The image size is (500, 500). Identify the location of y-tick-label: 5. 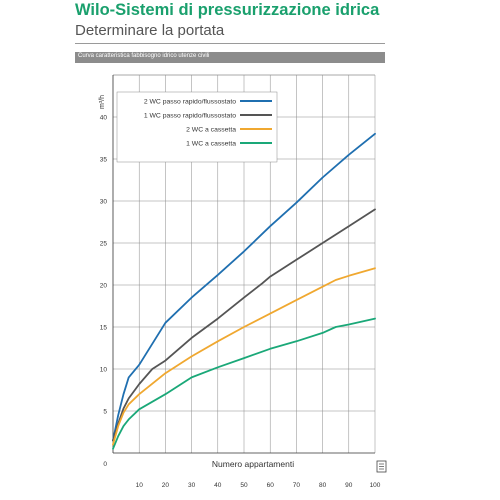
(105, 412).